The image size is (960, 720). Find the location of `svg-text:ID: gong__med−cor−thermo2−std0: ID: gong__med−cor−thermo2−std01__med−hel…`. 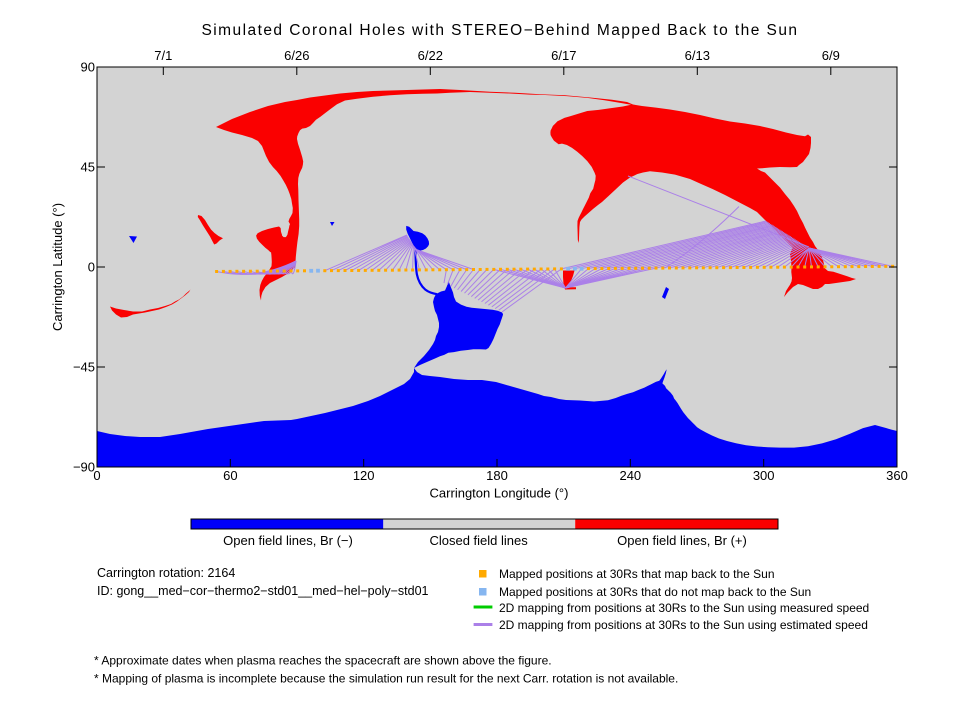

svg-text:ID: gong__med−cor−thermo2−std0: ID: gong__med−cor−thermo2−std01__med−hel… is located at coordinates (263, 591).